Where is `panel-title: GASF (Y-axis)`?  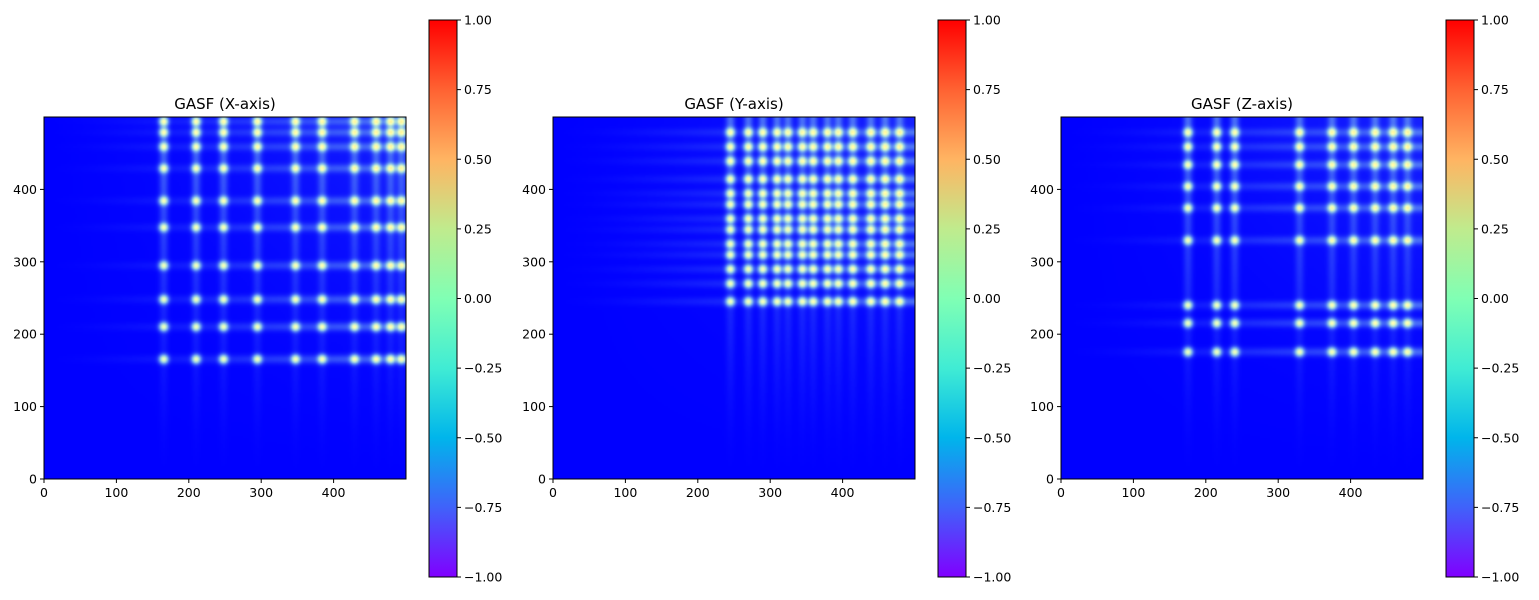
panel-title: GASF (Y-axis) is located at coordinates (733, 104).